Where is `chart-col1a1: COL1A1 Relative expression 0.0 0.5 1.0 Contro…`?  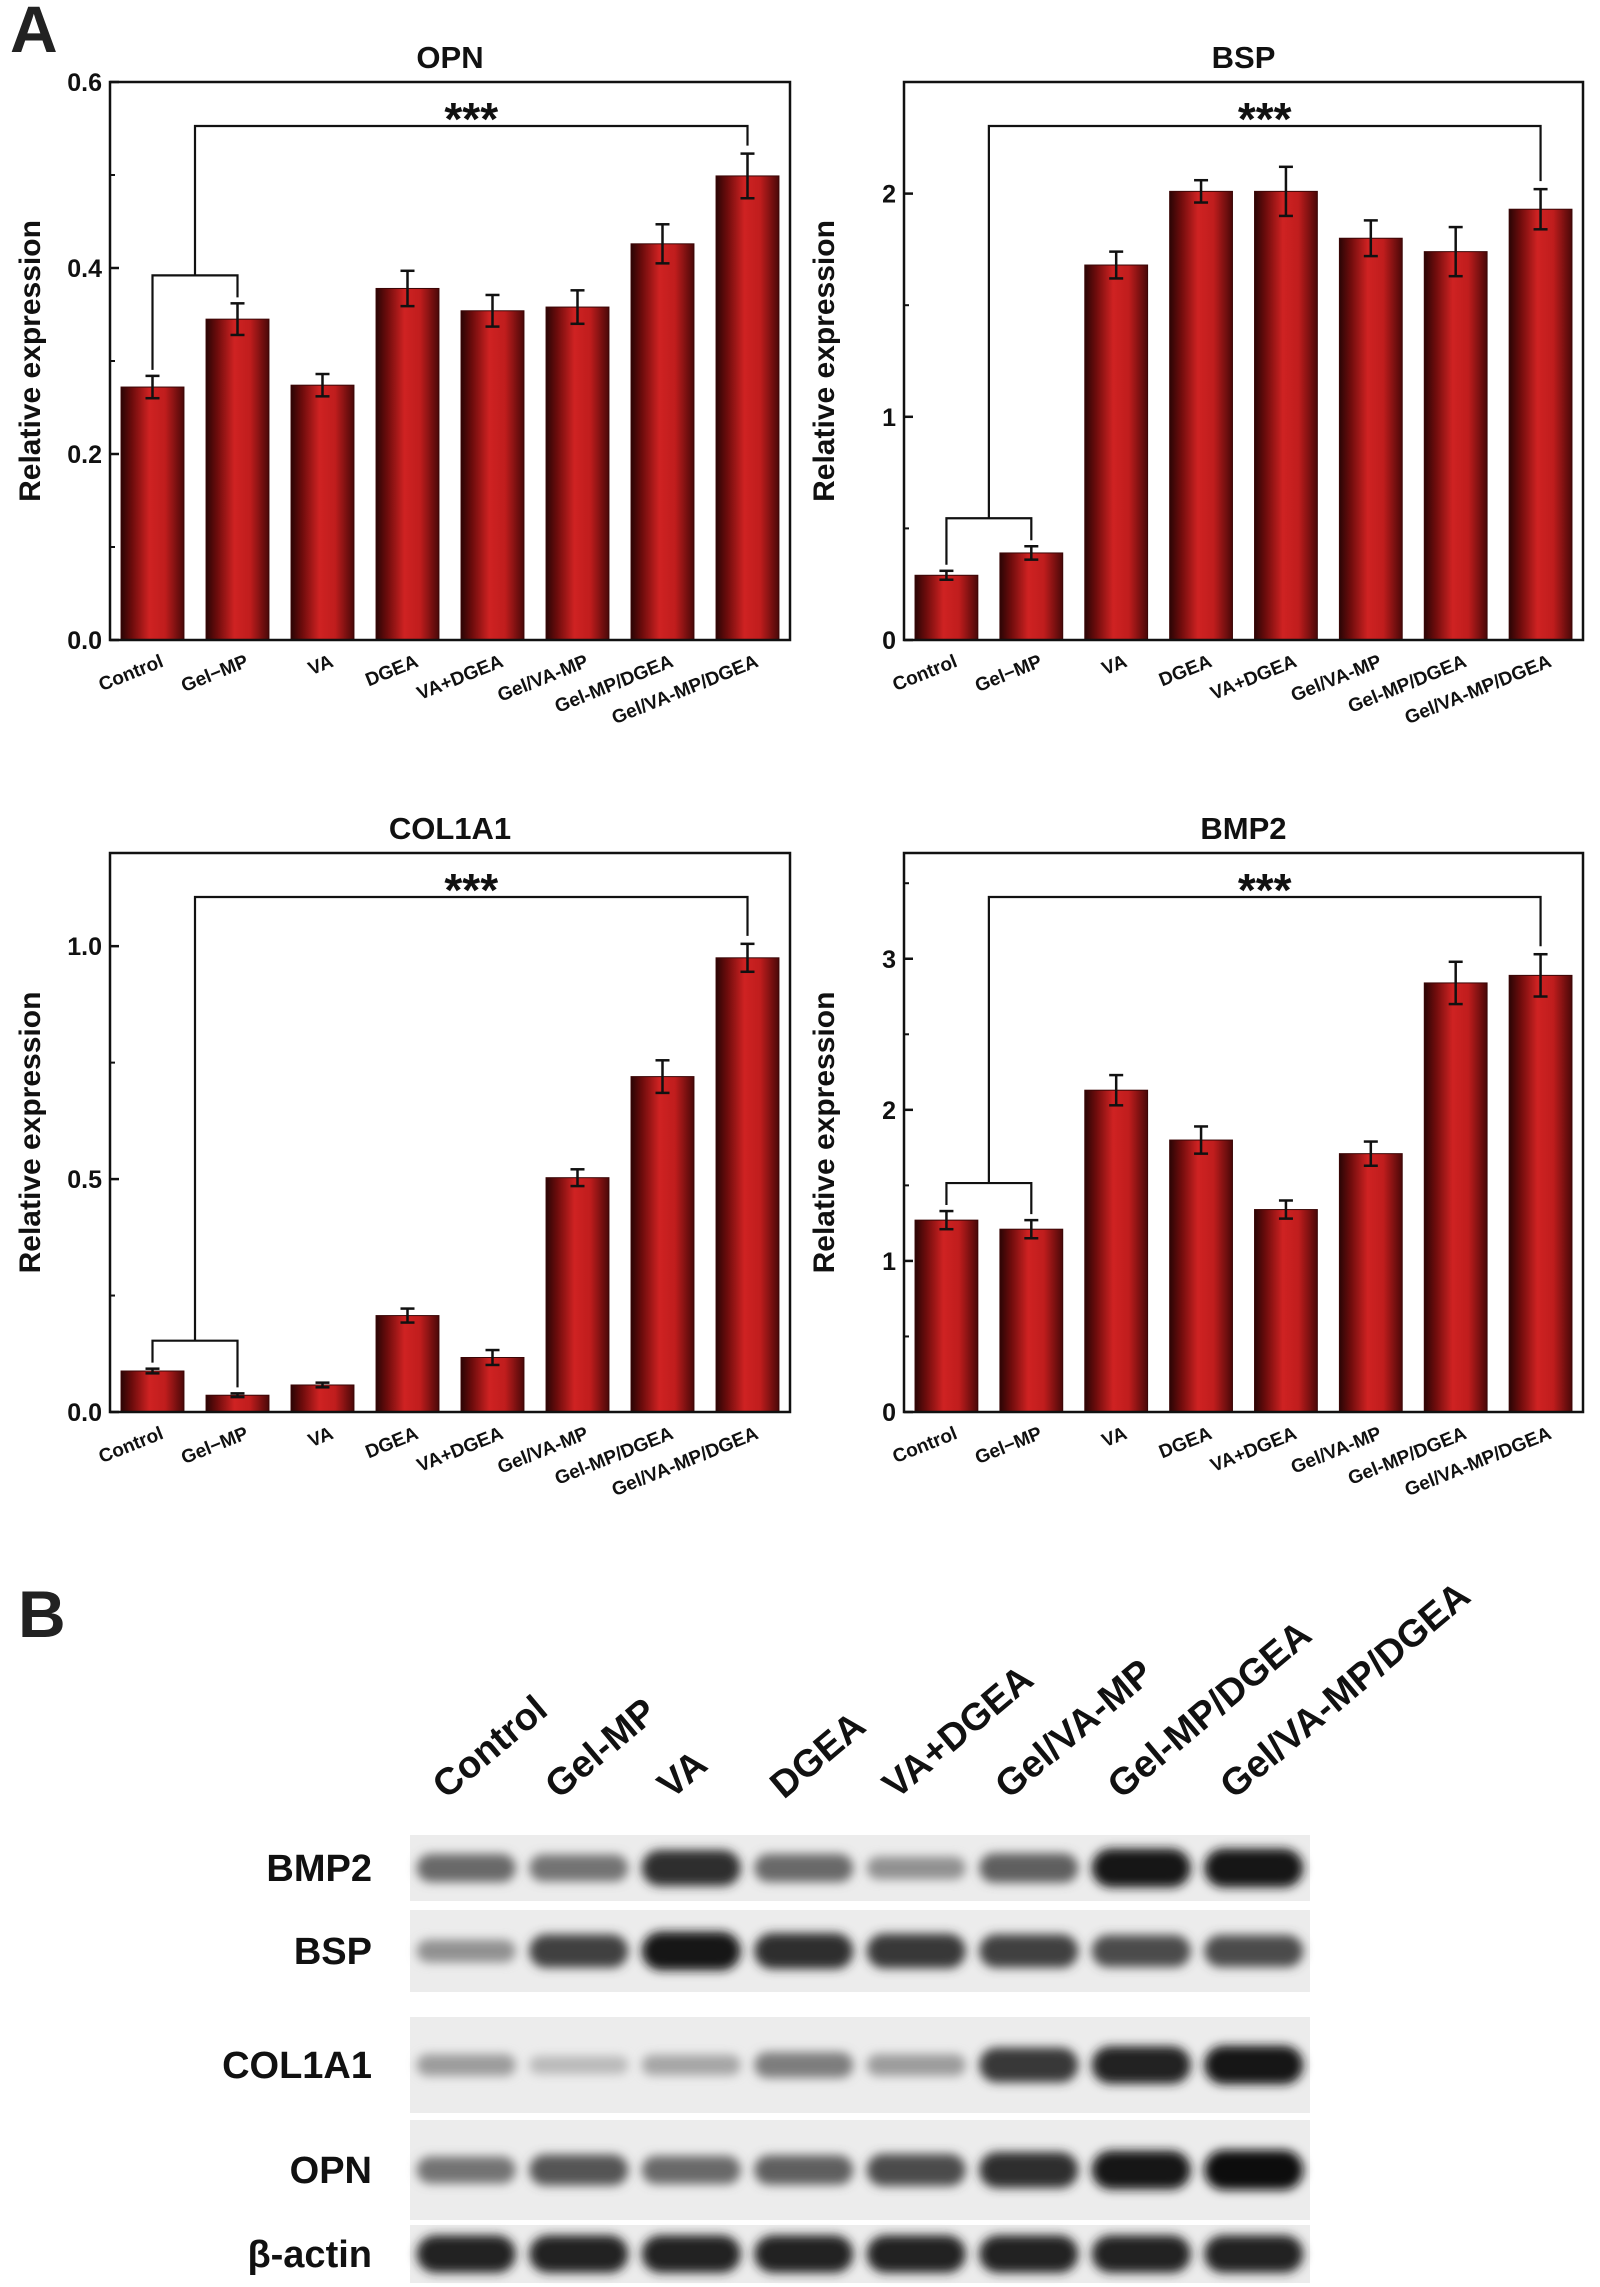
chart-col1a1: COL1A1 Relative expression 0.0 0.5 1.0 Contro… is located at coordinates (403, 1156).